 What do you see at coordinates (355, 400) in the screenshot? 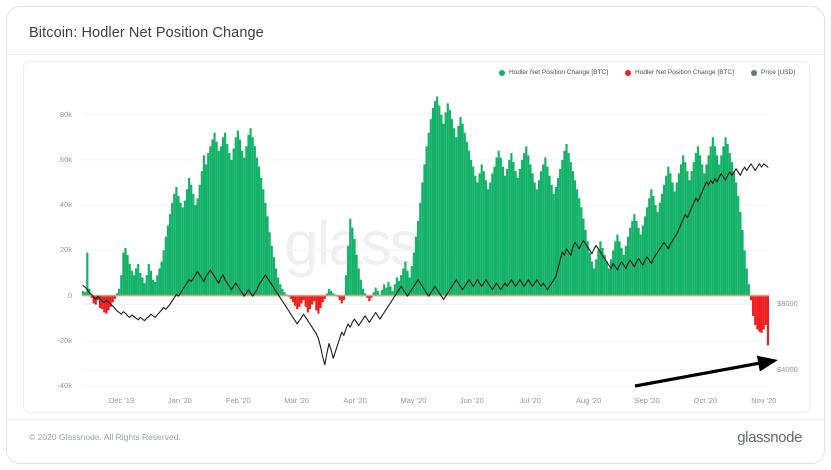
I see `x-axis-tick-label: Apr '20` at bounding box center [355, 400].